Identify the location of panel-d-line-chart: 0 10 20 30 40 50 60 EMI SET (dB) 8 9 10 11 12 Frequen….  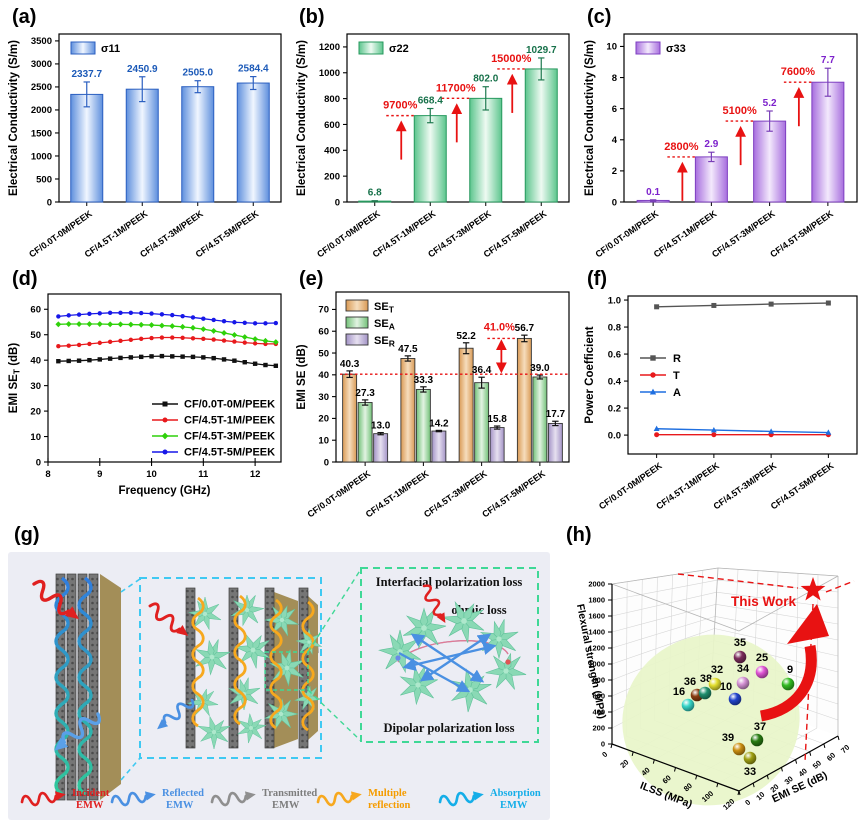
(145, 395).